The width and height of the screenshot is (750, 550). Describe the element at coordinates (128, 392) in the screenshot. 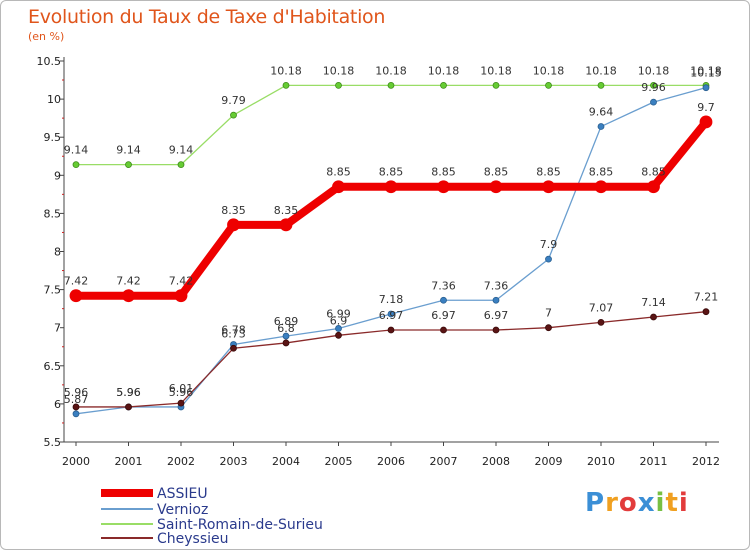

I see `data-label: 5.96` at that location.